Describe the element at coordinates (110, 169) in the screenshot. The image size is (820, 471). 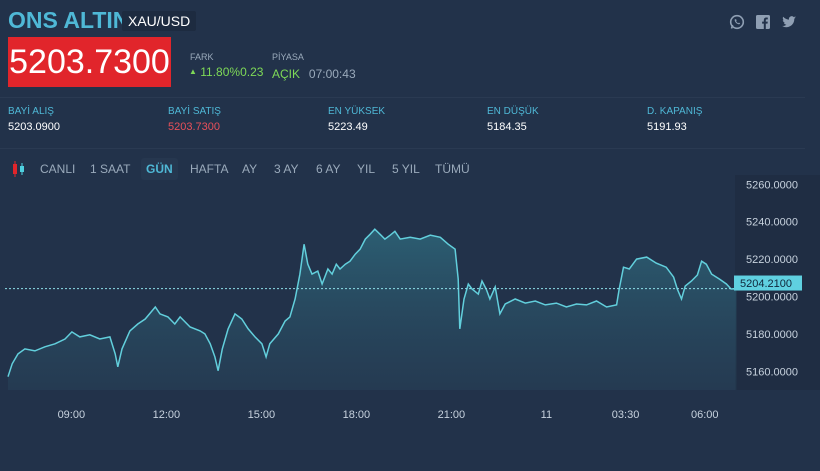
I see `tab-1-saat: 1 SAAT` at that location.